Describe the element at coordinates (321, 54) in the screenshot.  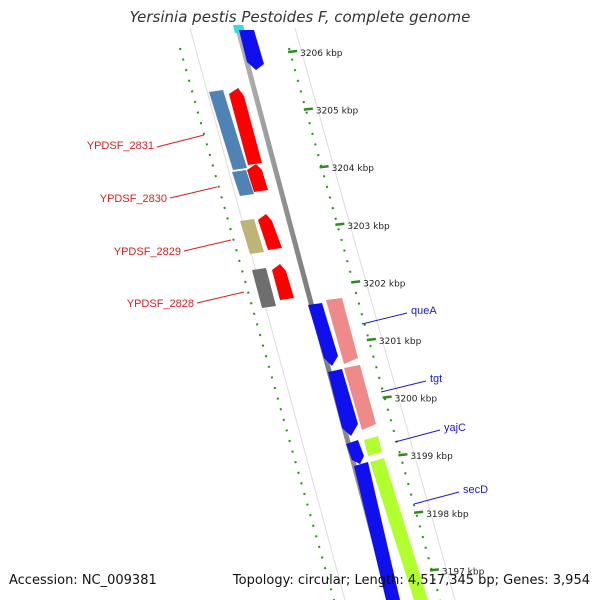
I see `ruler-label: 3206 kbp` at that location.